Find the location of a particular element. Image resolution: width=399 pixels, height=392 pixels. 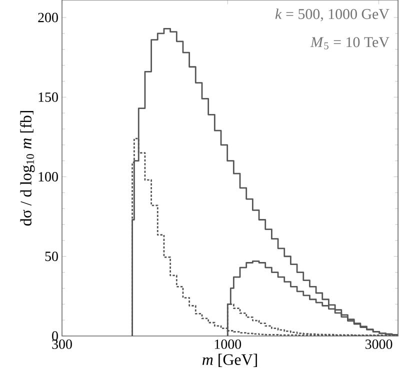

annotation: M$_{5}$ = 10 TeV is located at coordinates (350, 43).